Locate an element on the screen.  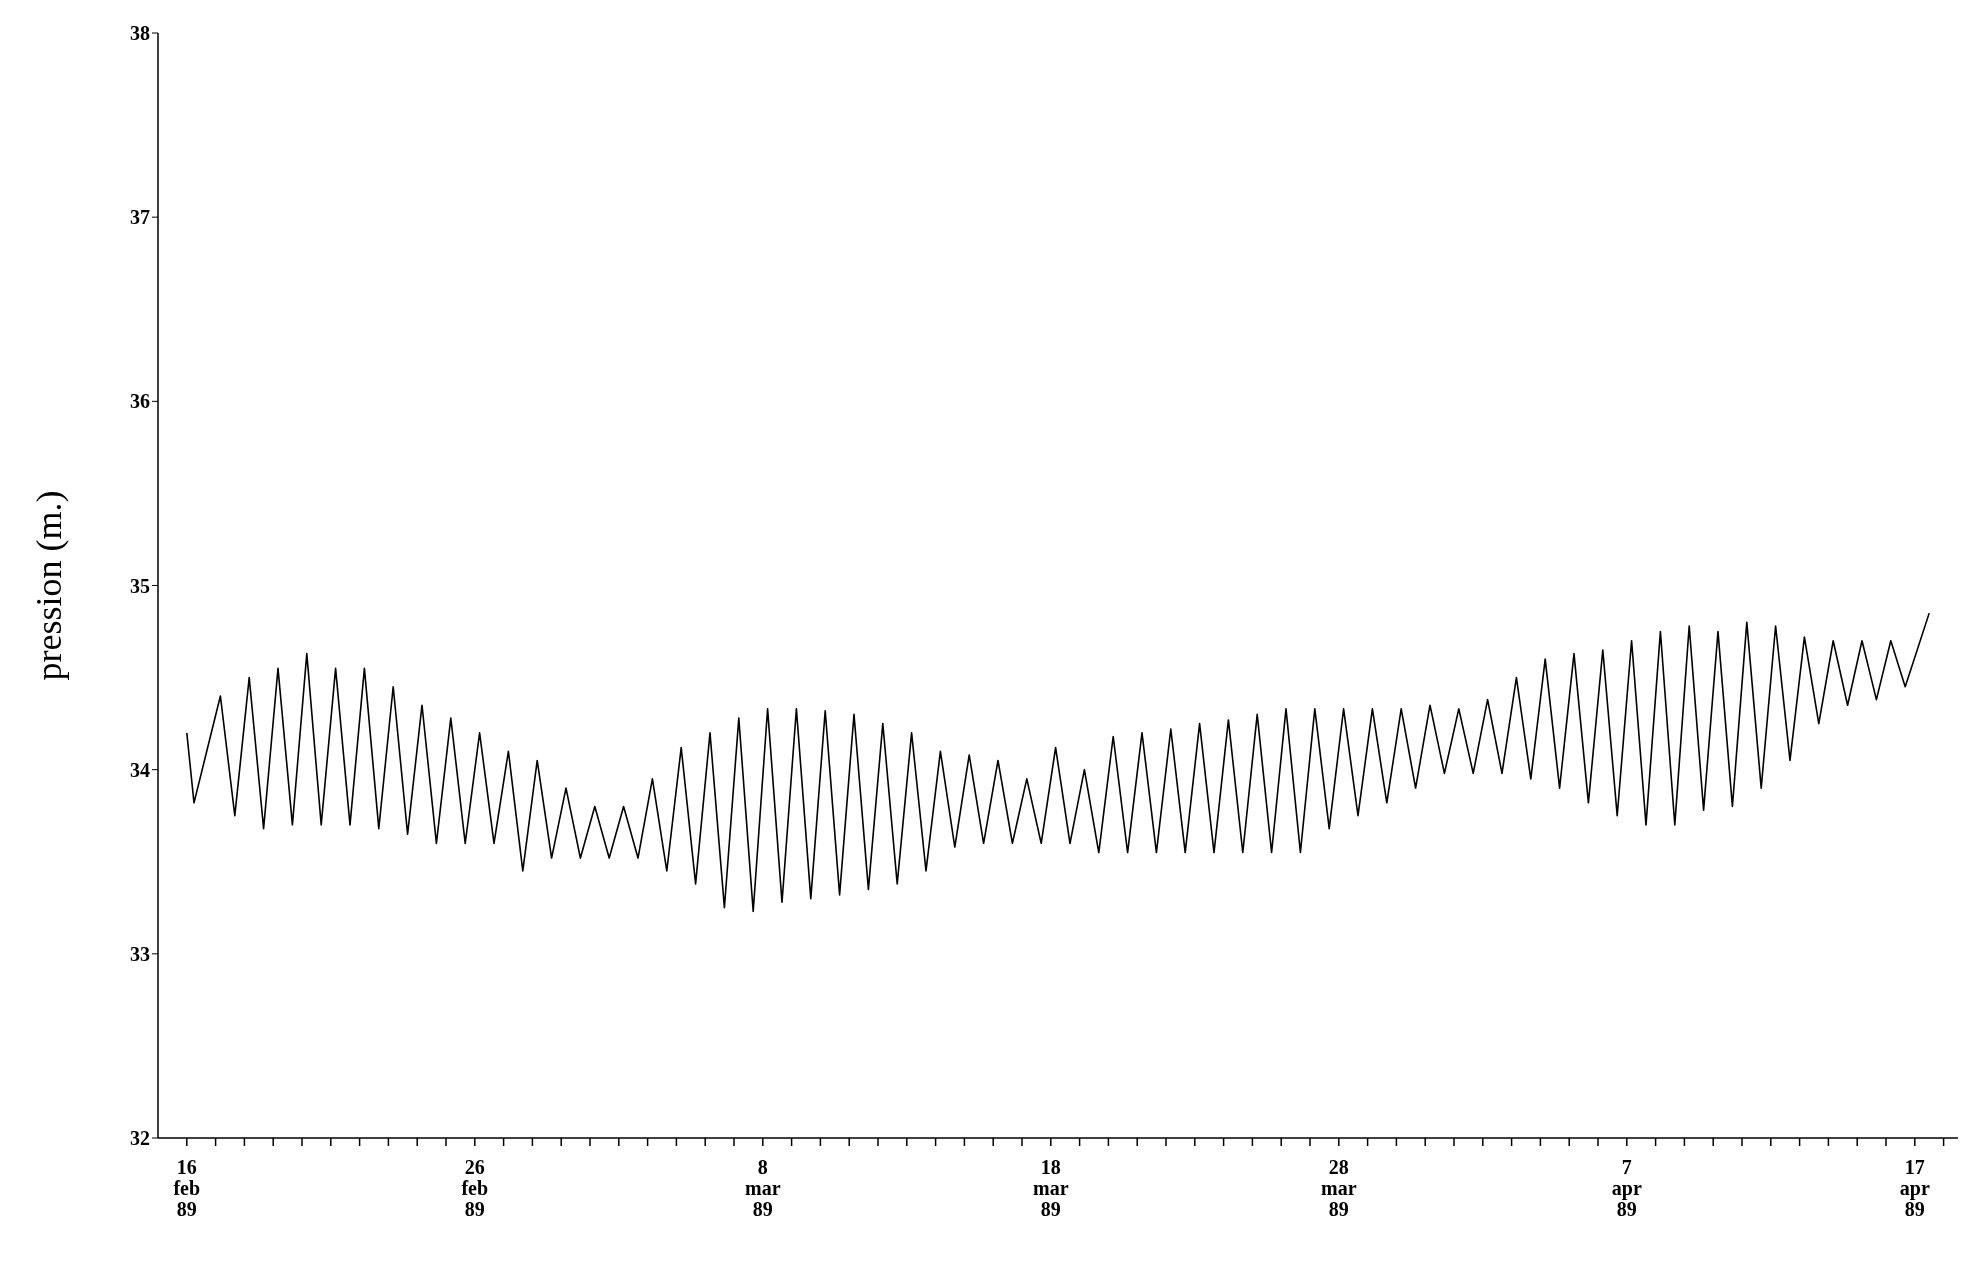
x-tick-label: 18 mar 89 is located at coordinates (1051, 1188).